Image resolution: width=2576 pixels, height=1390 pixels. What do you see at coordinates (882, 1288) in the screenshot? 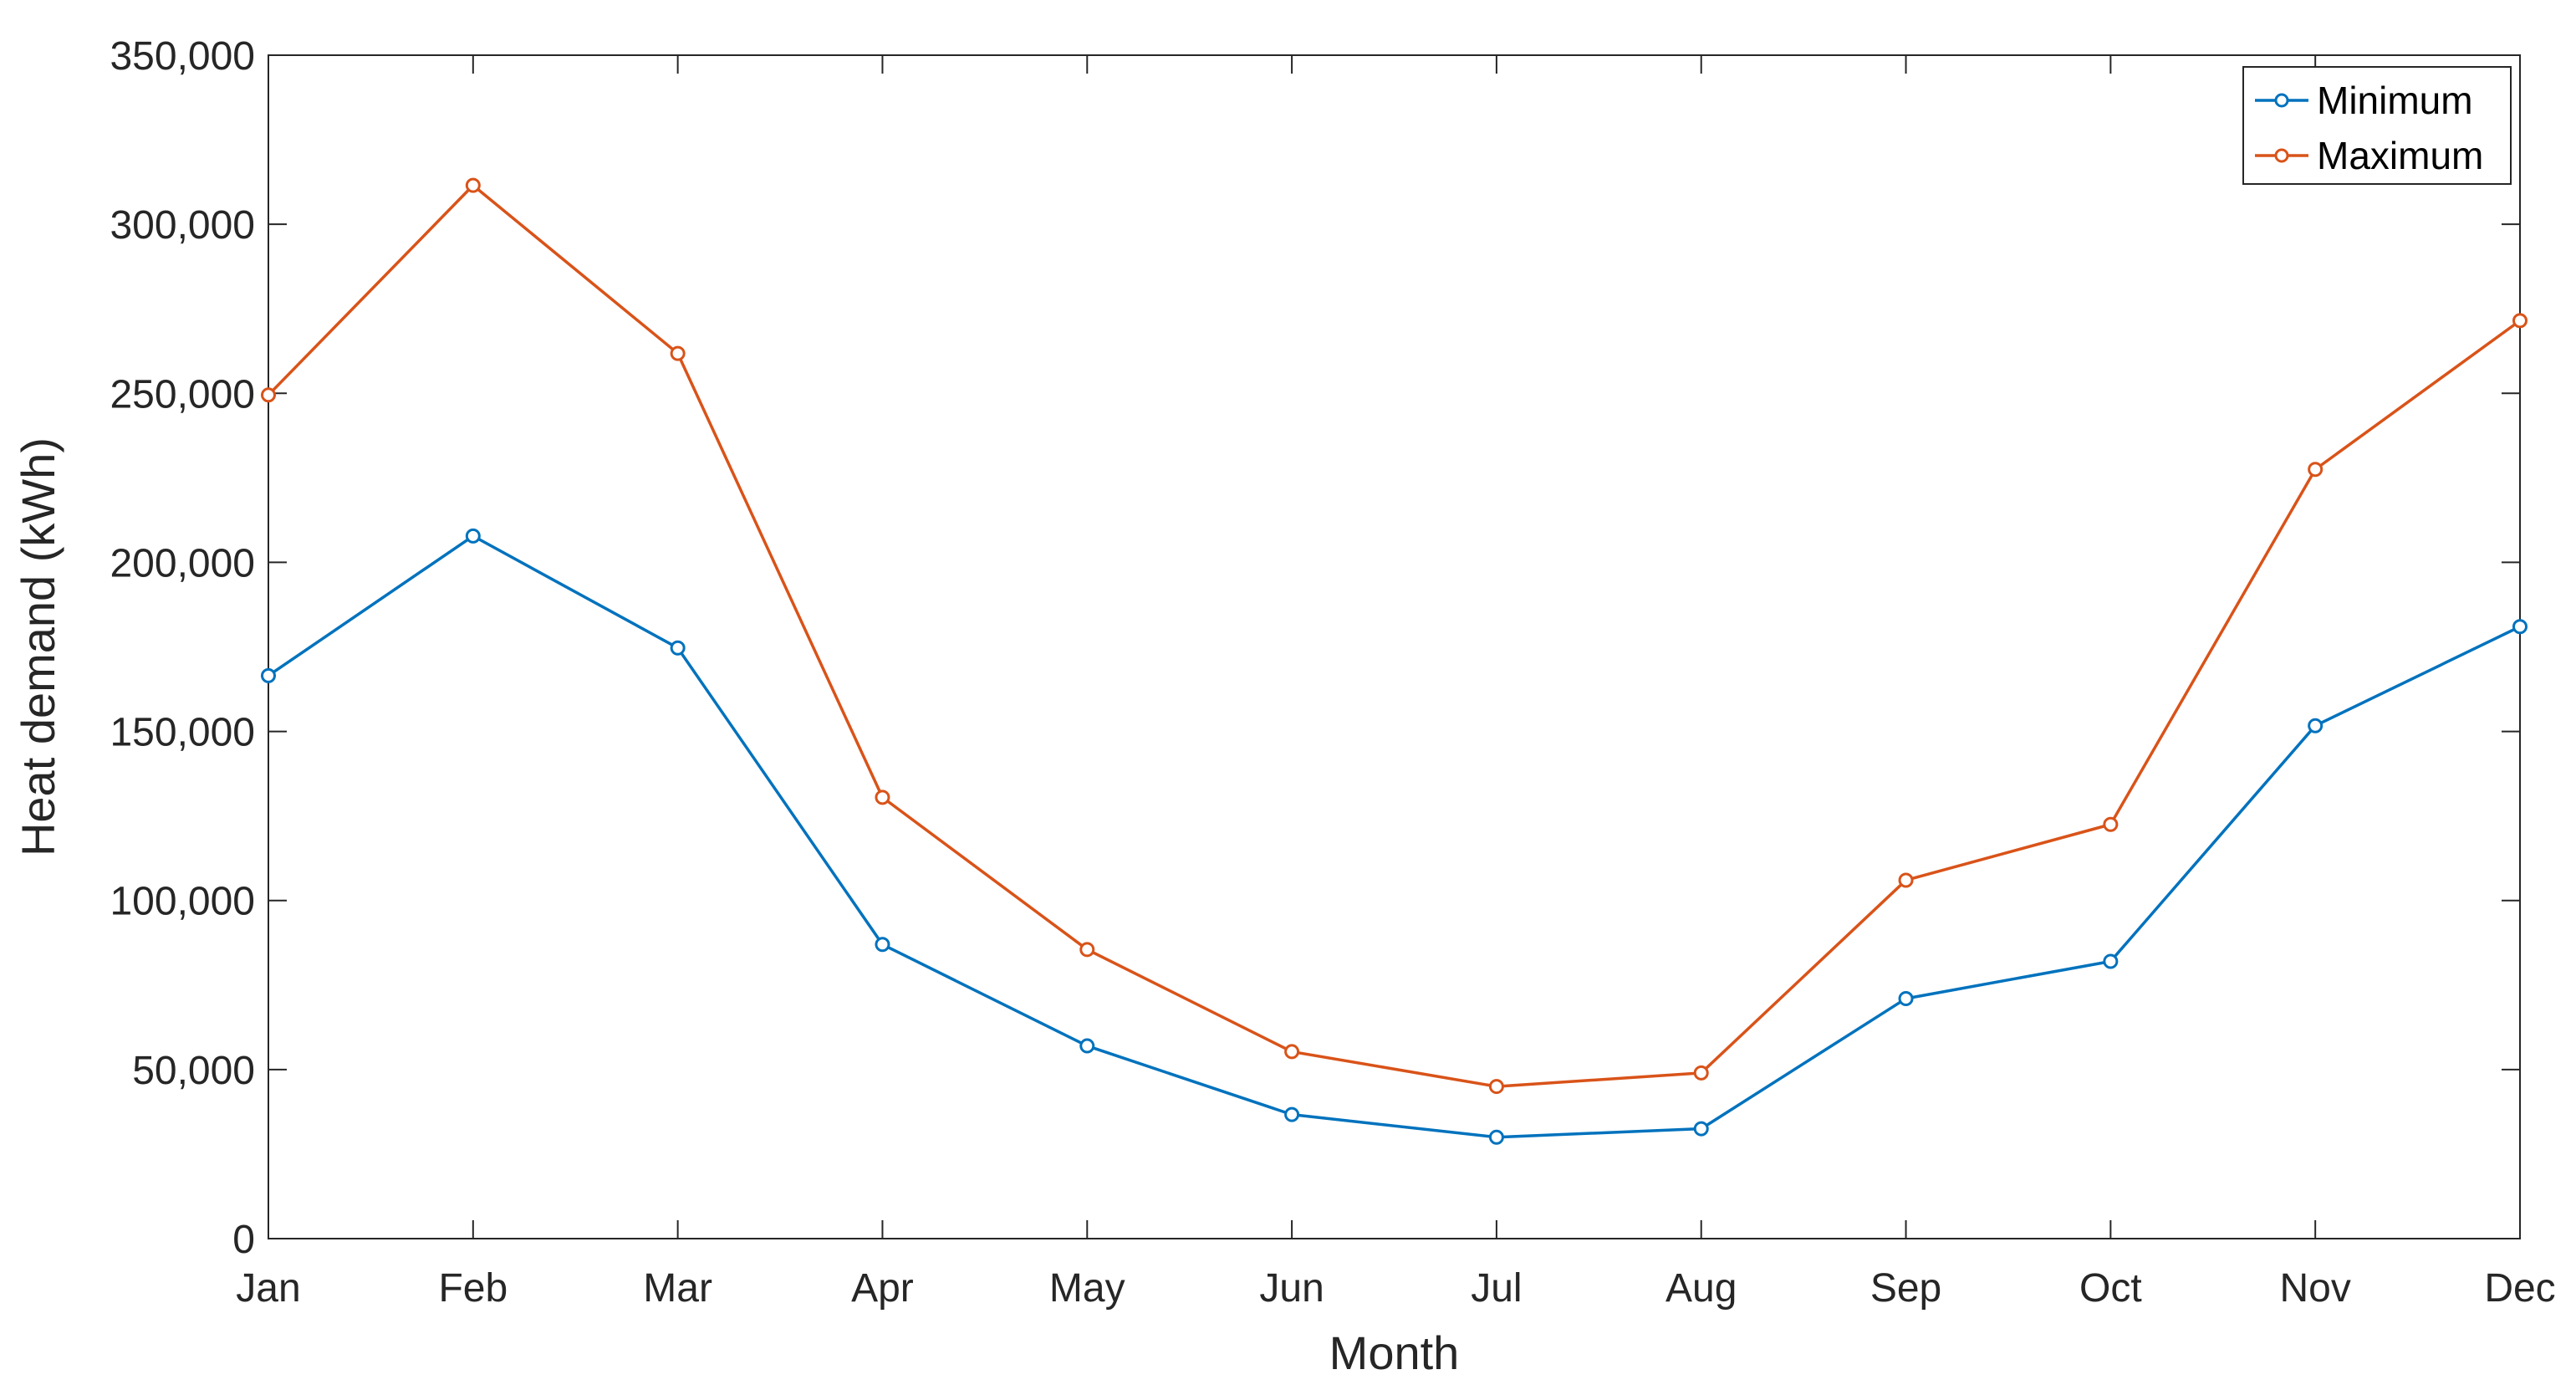
I see `x-tick-label: Apr` at bounding box center [882, 1288].